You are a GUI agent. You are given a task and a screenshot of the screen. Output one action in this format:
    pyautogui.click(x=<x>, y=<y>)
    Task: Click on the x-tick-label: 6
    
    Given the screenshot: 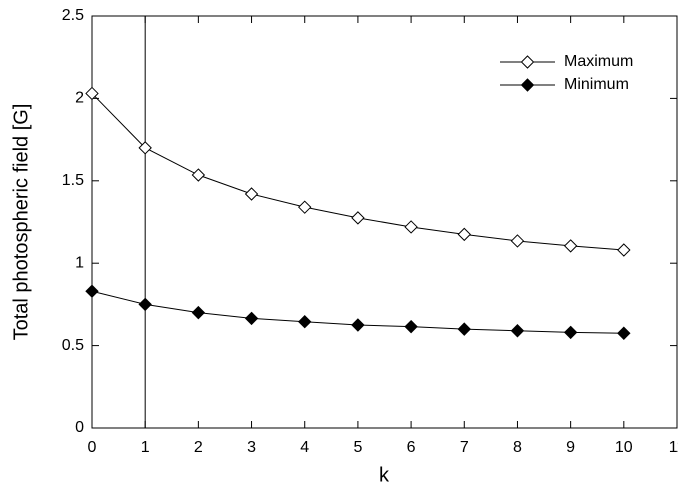 What is the action you would take?
    pyautogui.click(x=411, y=447)
    